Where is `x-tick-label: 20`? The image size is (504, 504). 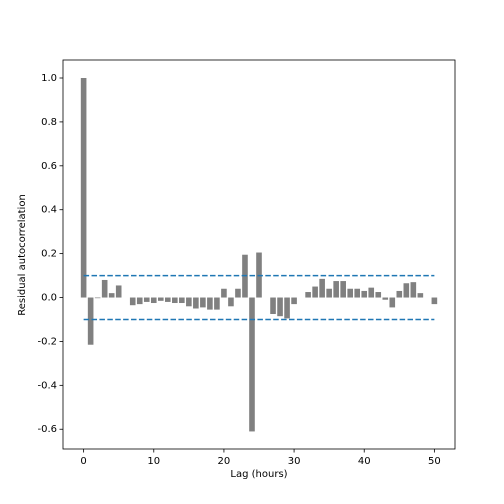 x-tick-label: 20 is located at coordinates (224, 461).